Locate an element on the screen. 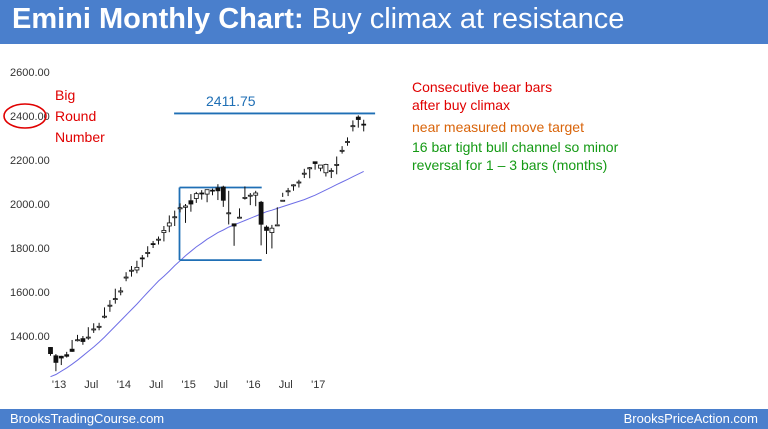 The image size is (768, 429). big-round-line-2: Round is located at coordinates (76, 116).